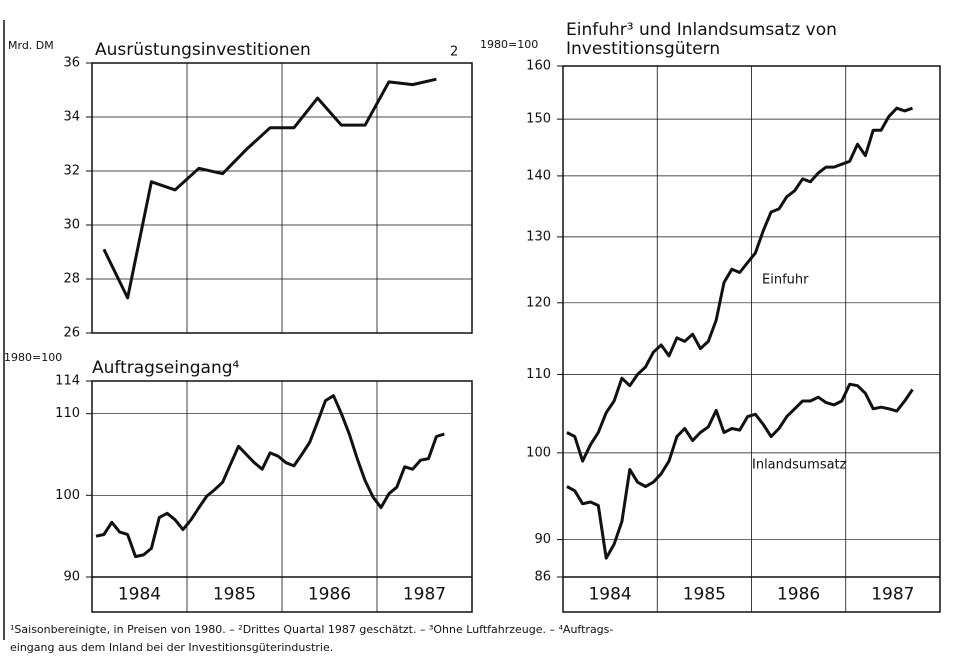 This screenshot has width=964, height=663. I want to click on chart-title: Ausrüstungsinvestitionen, so click(203, 50).